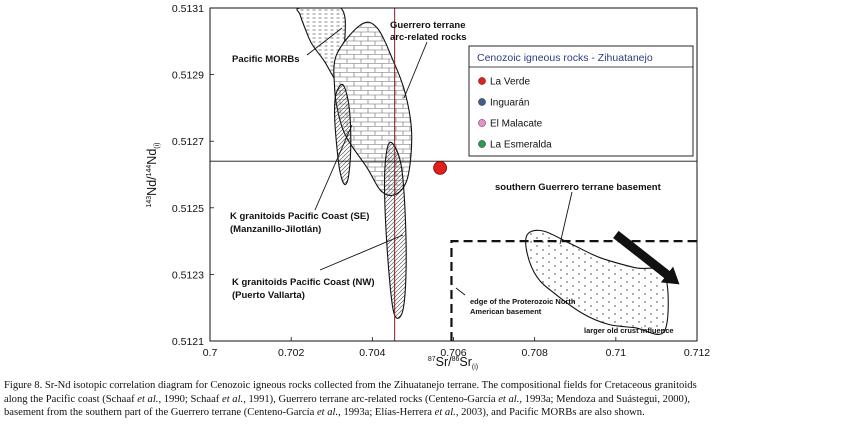 This screenshot has height=436, width=864. I want to click on leader-guerrero, so click(415, 70).